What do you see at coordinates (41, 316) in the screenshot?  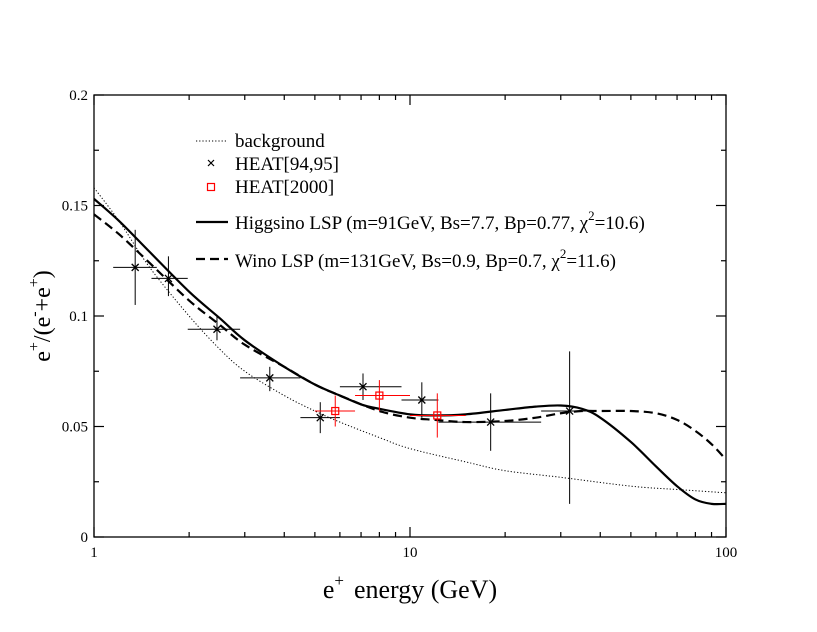 I see `y-axis-title: e+/(e-+e+)` at bounding box center [41, 316].